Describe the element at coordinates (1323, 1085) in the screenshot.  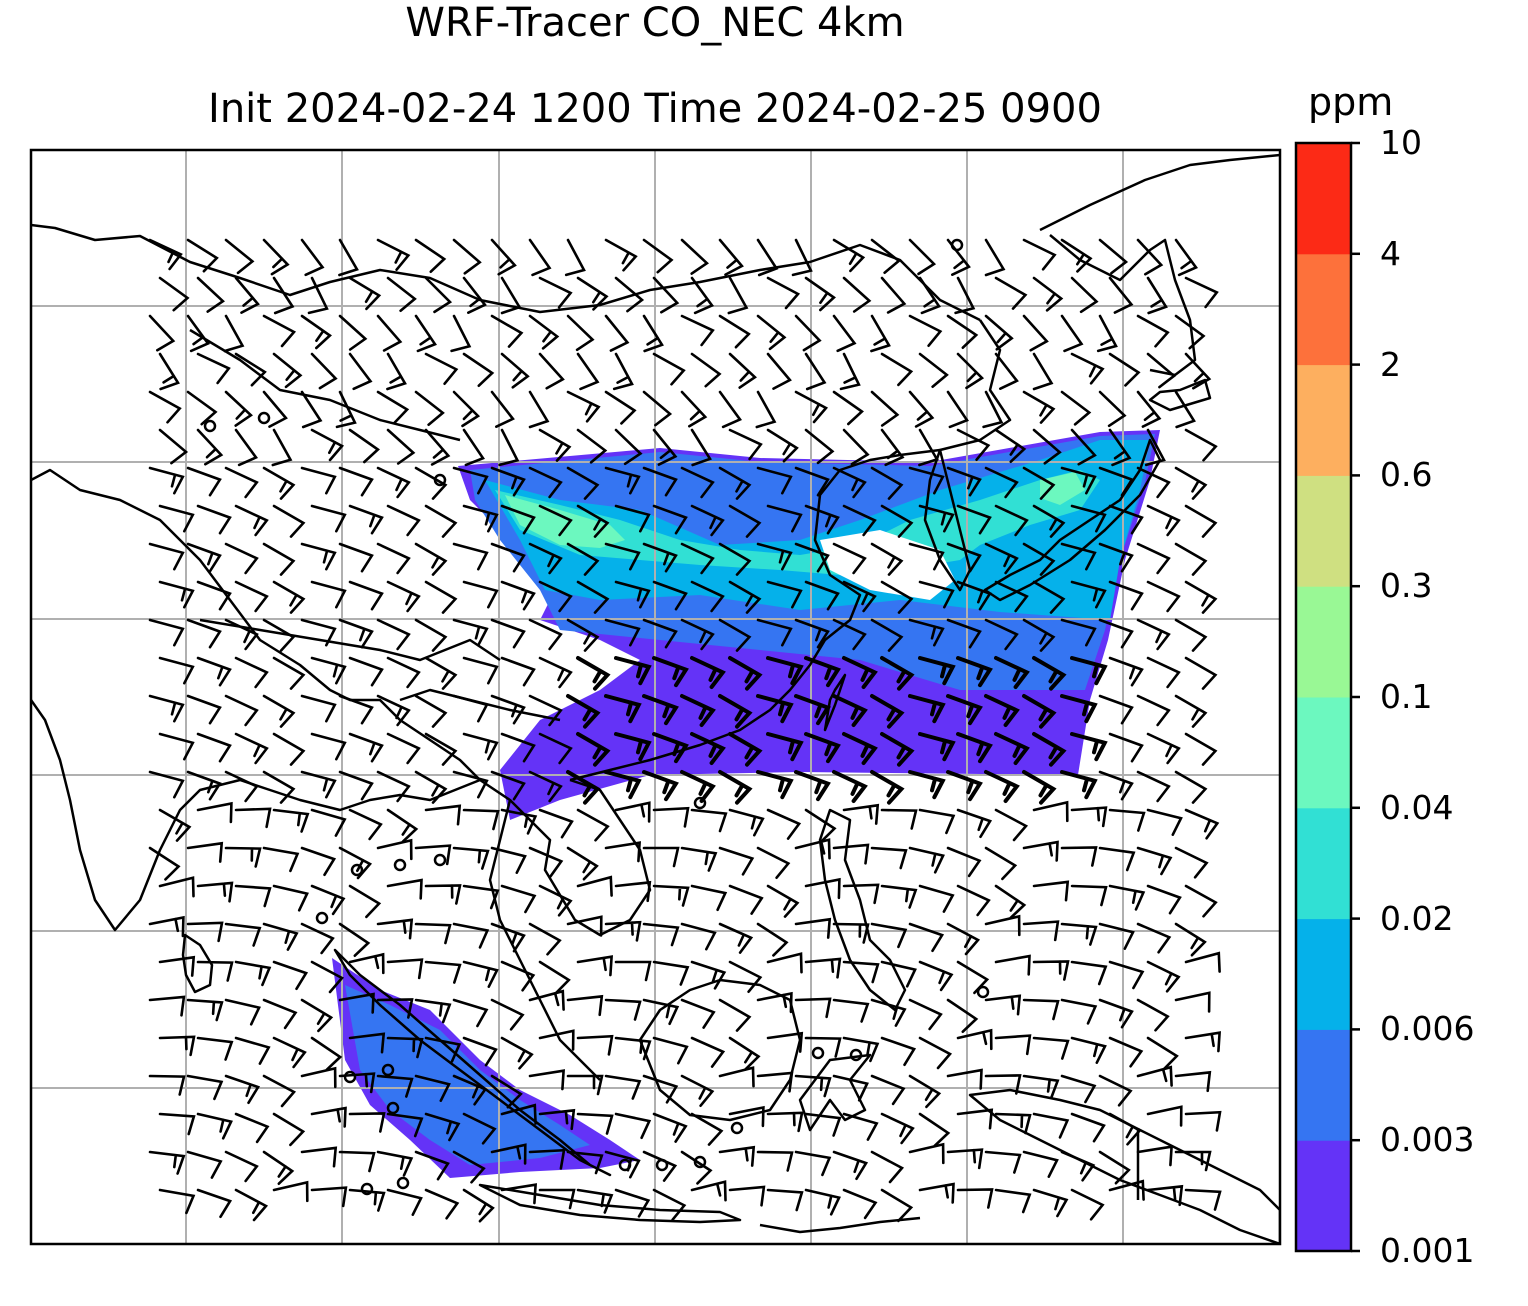
I see `colorbar-swatch` at that location.